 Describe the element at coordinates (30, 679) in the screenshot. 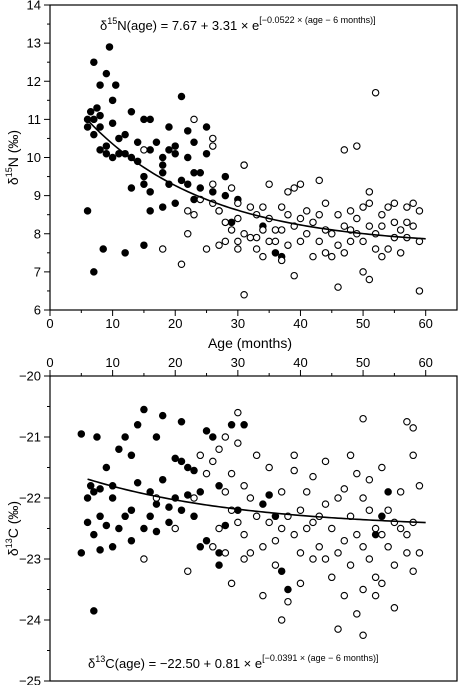

I see `y-tick-label: −25` at that location.